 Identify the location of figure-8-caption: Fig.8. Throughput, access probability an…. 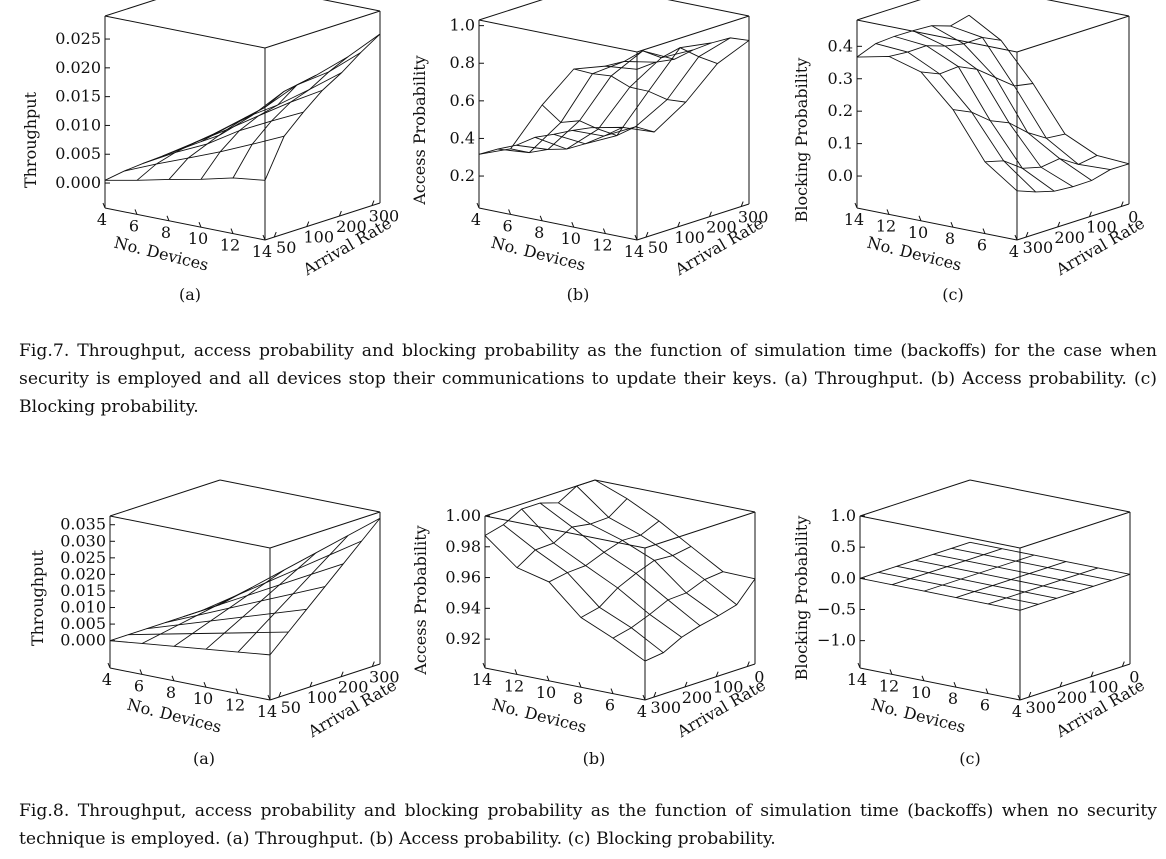
(588, 825).